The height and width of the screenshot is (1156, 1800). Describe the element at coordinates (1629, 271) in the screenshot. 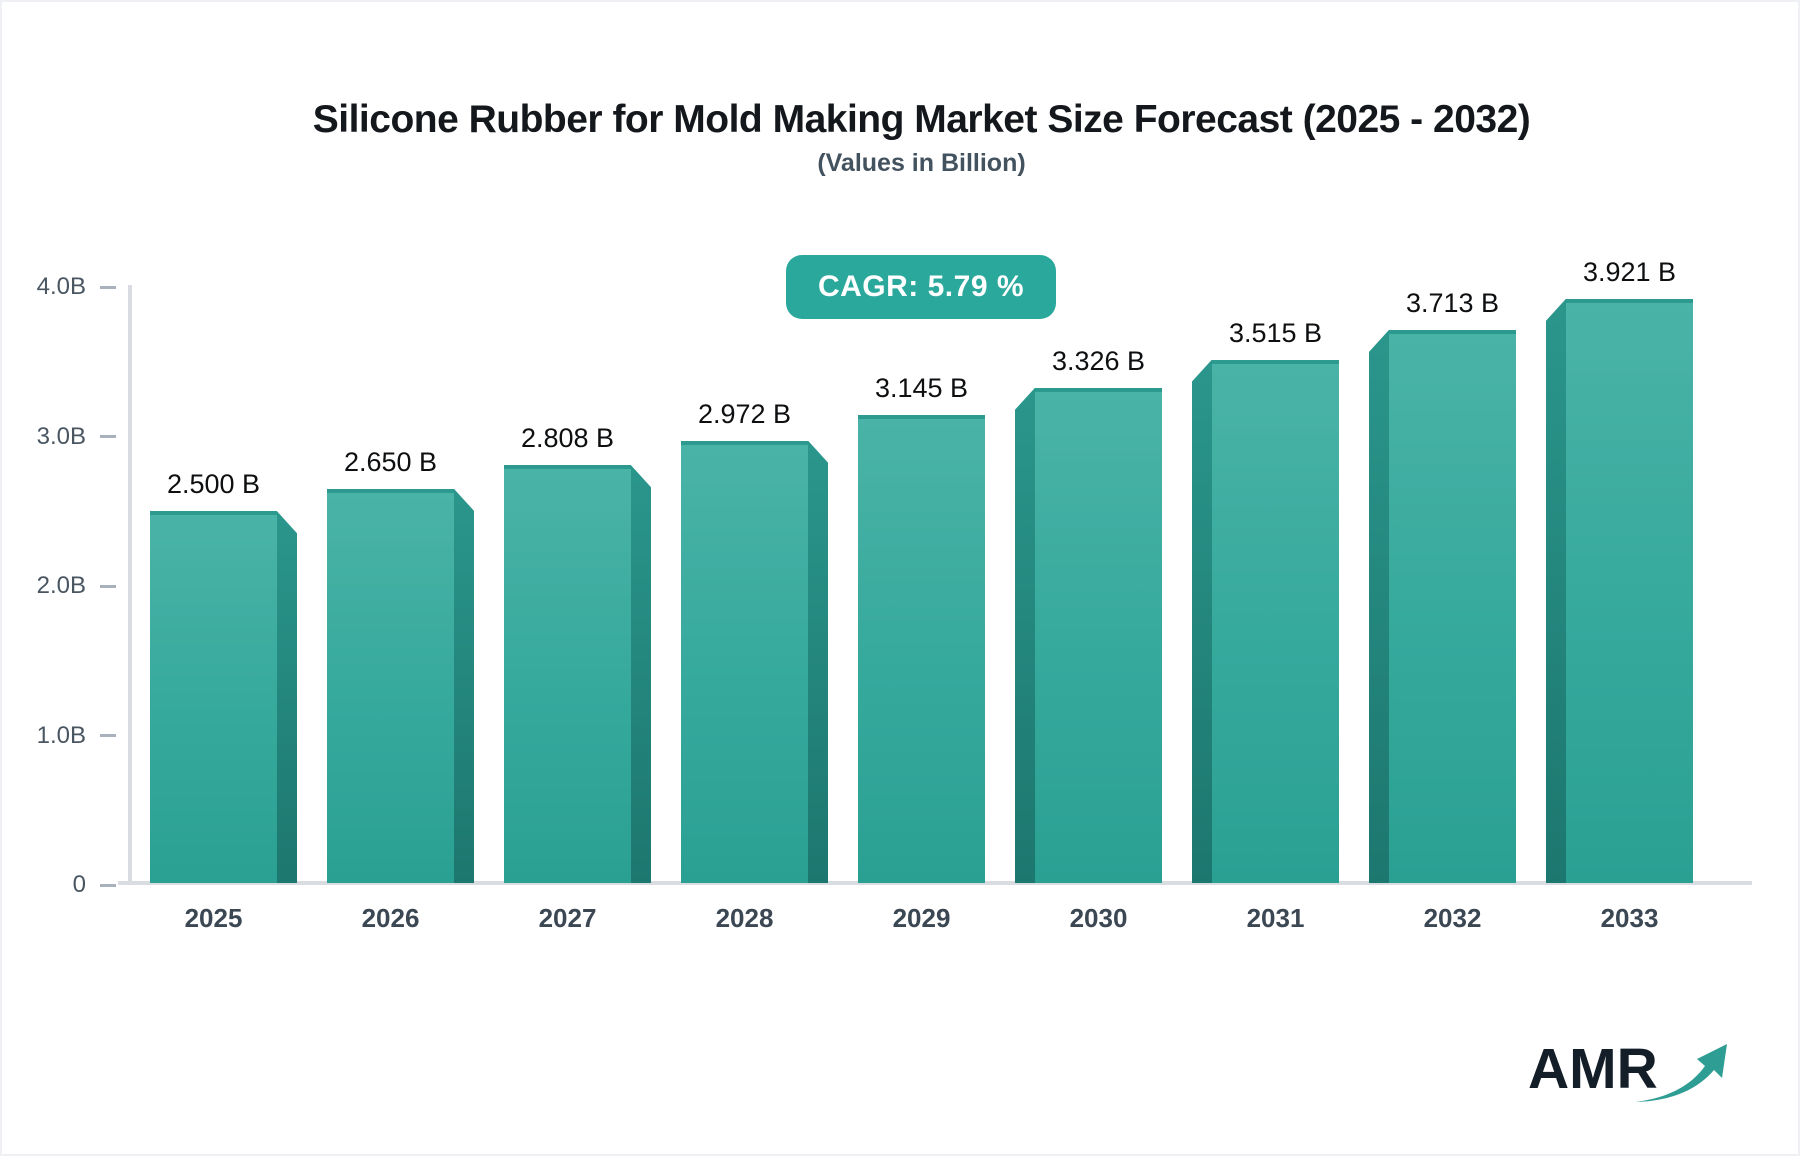

I see `bar-value-label: 3.921 B` at that location.